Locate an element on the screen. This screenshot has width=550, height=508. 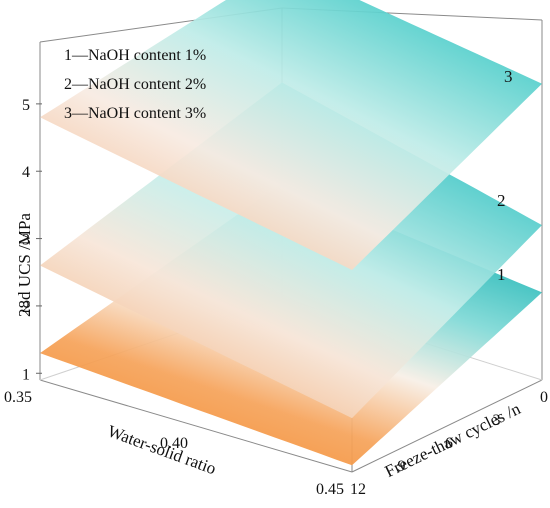
z-tick-label: 4 is located at coordinates (26, 172).